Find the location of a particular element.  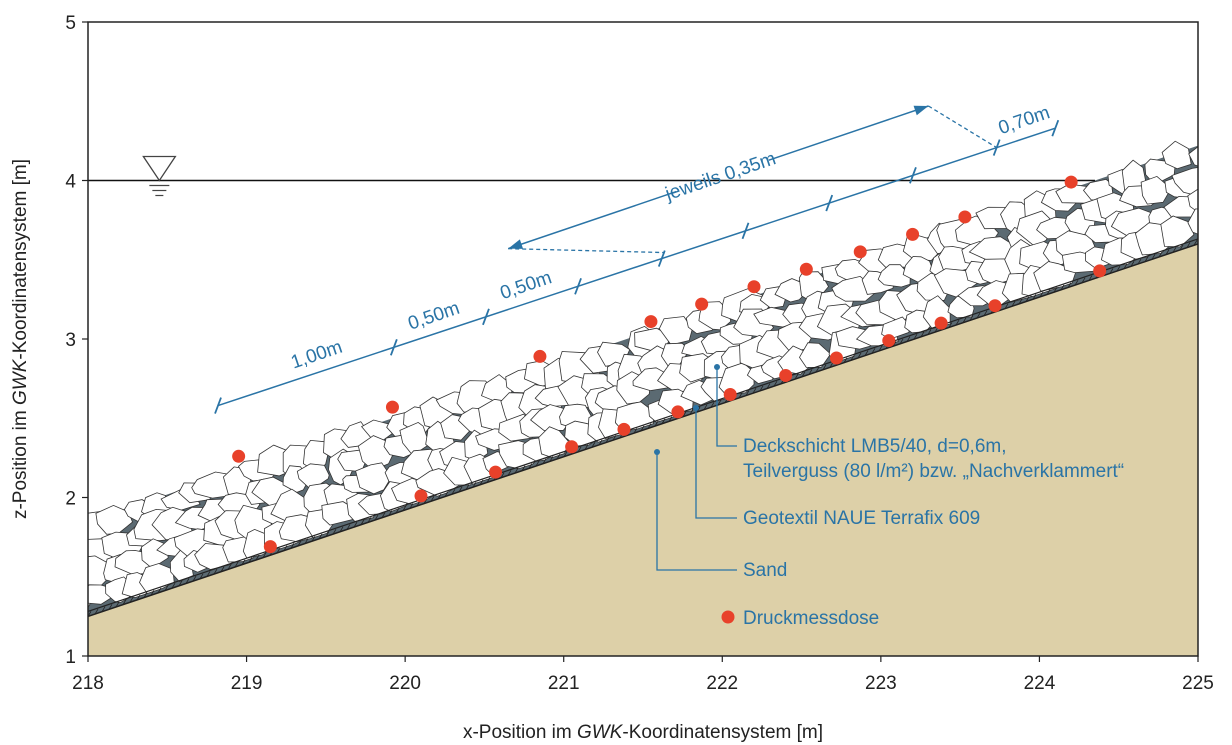

leader-sand is located at coordinates (696, 511).